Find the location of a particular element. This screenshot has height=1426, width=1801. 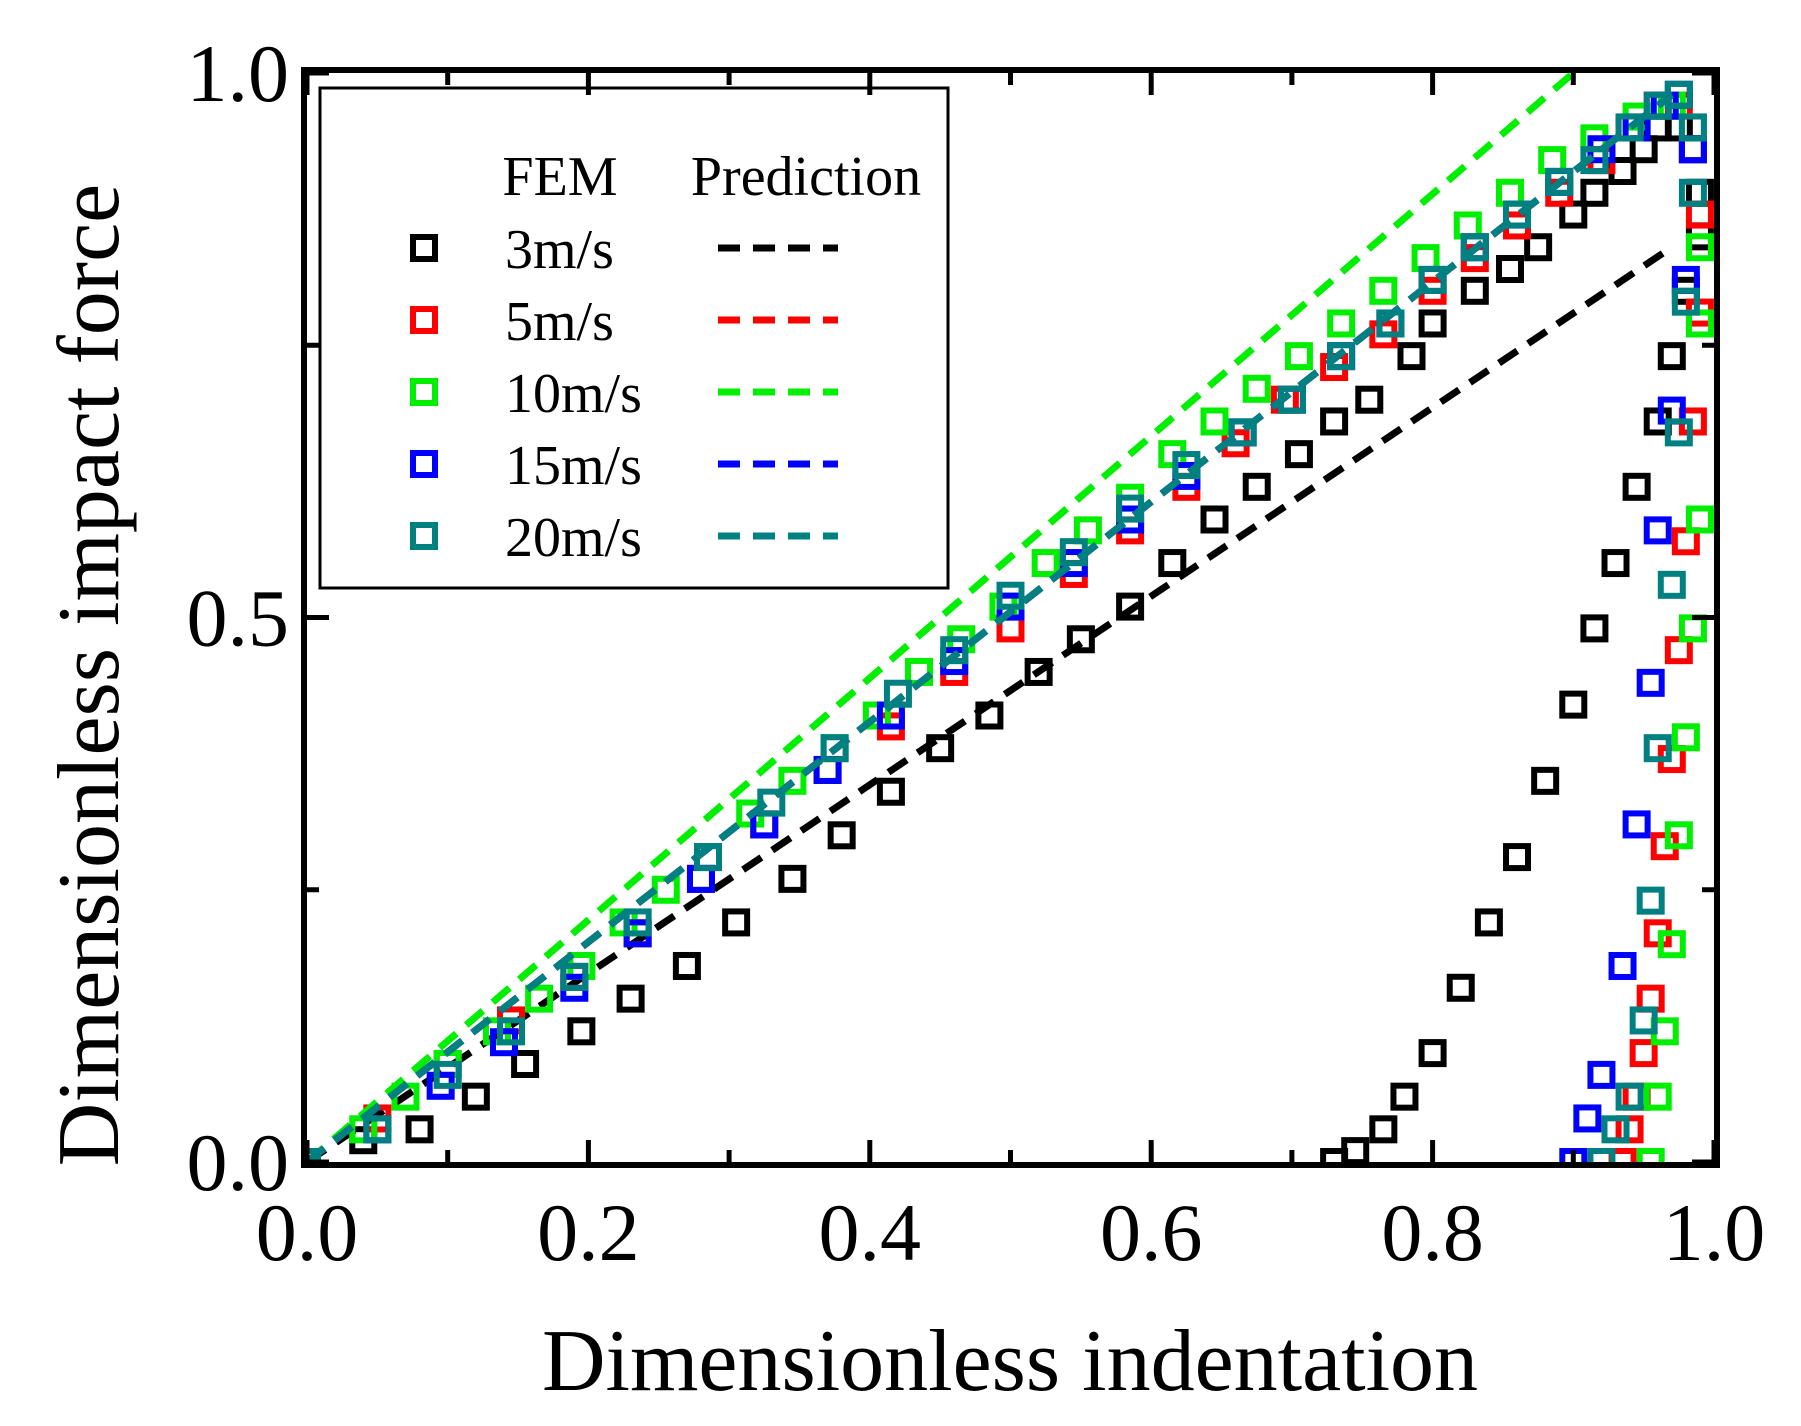

legend-entry: 5m/s is located at coordinates (624, 322).